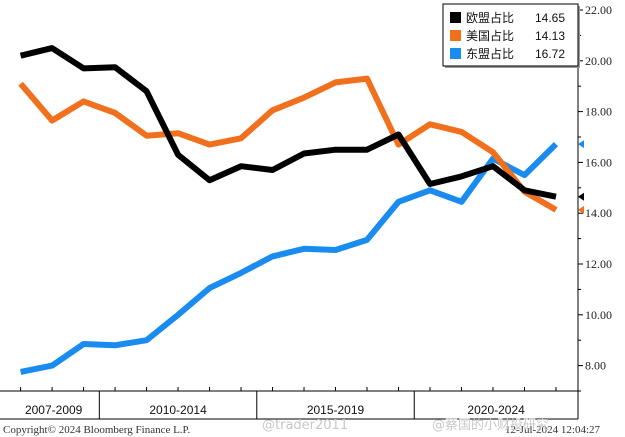  What do you see at coordinates (598, 112) in the screenshot?
I see `y-tick-label: 18.00` at bounding box center [598, 112].